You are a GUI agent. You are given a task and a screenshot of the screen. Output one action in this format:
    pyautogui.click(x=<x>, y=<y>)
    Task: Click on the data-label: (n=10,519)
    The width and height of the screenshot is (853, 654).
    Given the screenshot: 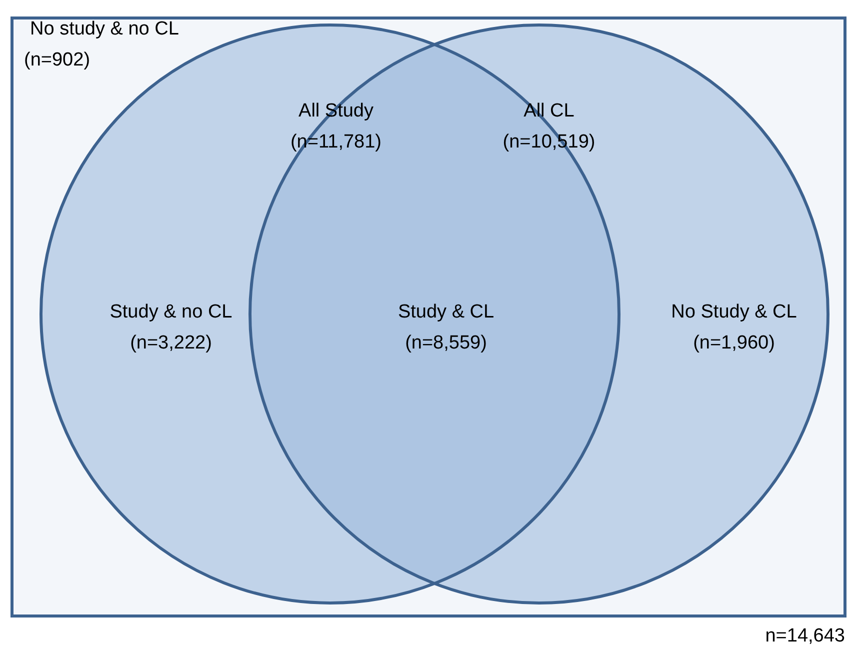 What is the action you would take?
    pyautogui.click(x=549, y=142)
    